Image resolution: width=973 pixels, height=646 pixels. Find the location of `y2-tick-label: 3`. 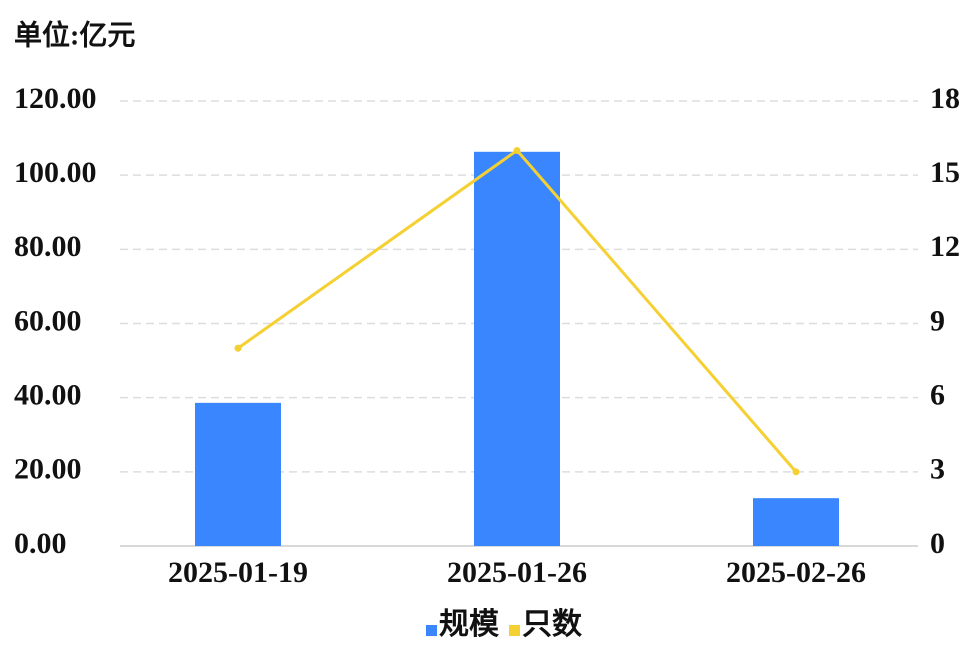

y2-tick-label: 3 is located at coordinates (937, 469).